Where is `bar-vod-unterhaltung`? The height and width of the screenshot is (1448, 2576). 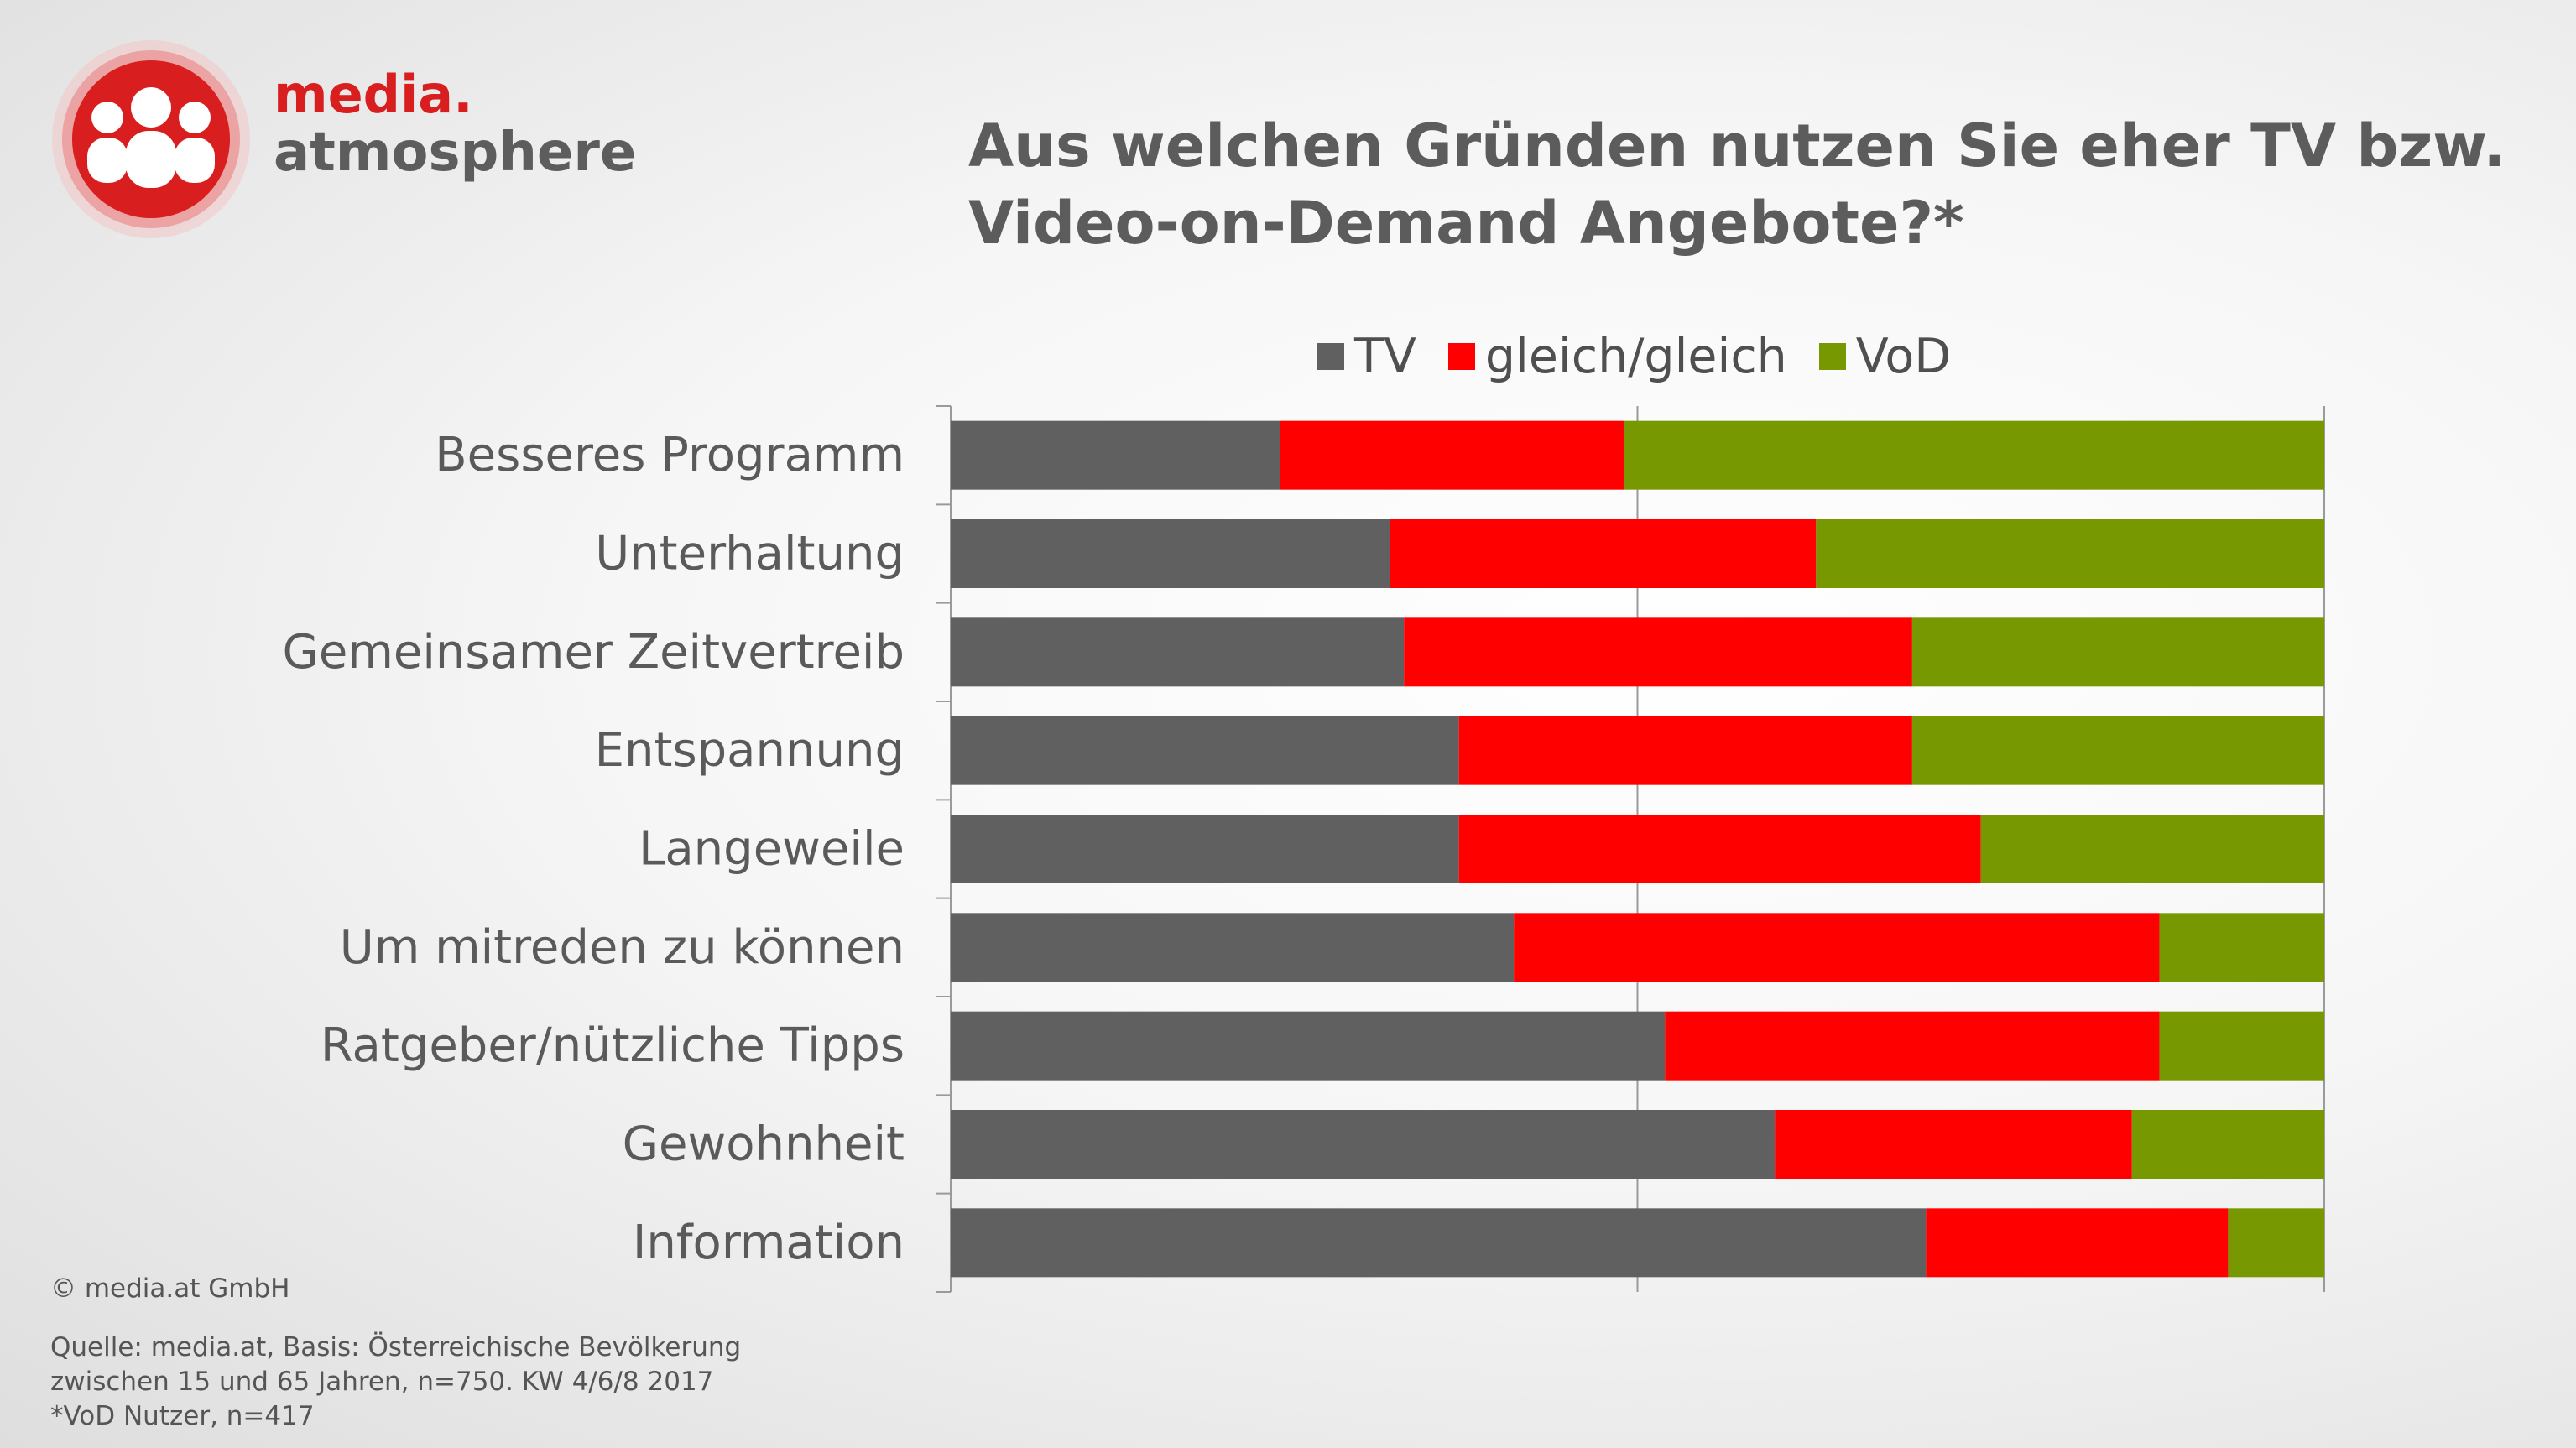 bar-vod-unterhaltung is located at coordinates (2070, 553).